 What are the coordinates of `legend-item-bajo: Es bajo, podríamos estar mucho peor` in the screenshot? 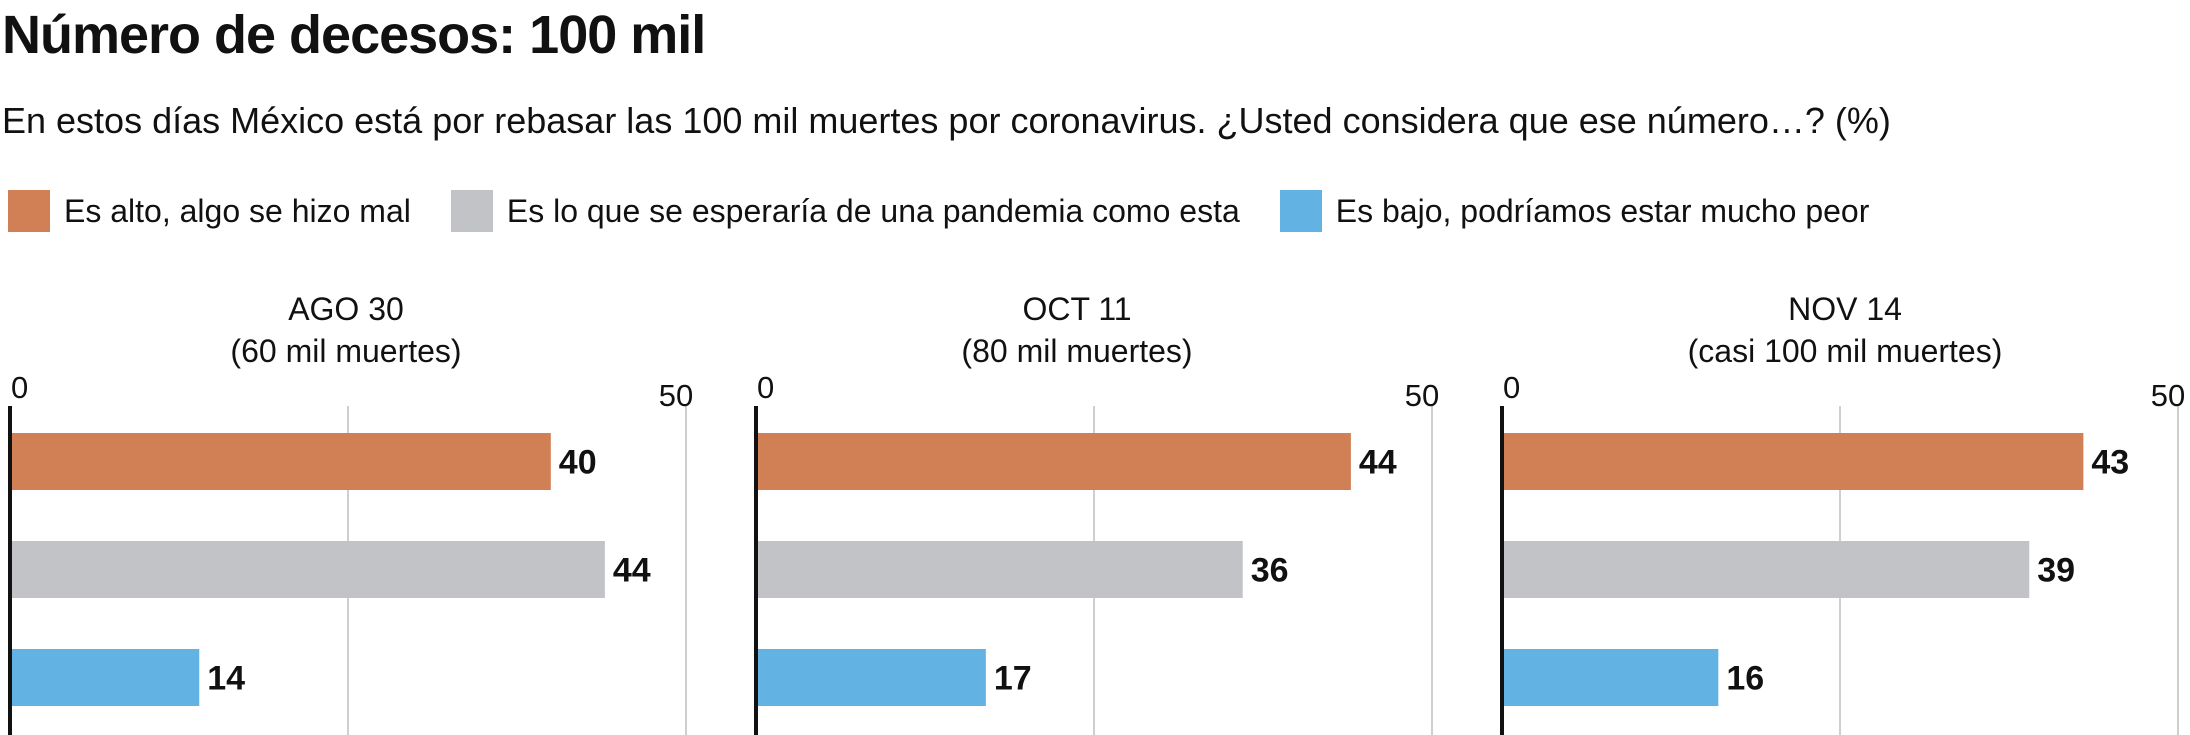 It's located at (1574, 211).